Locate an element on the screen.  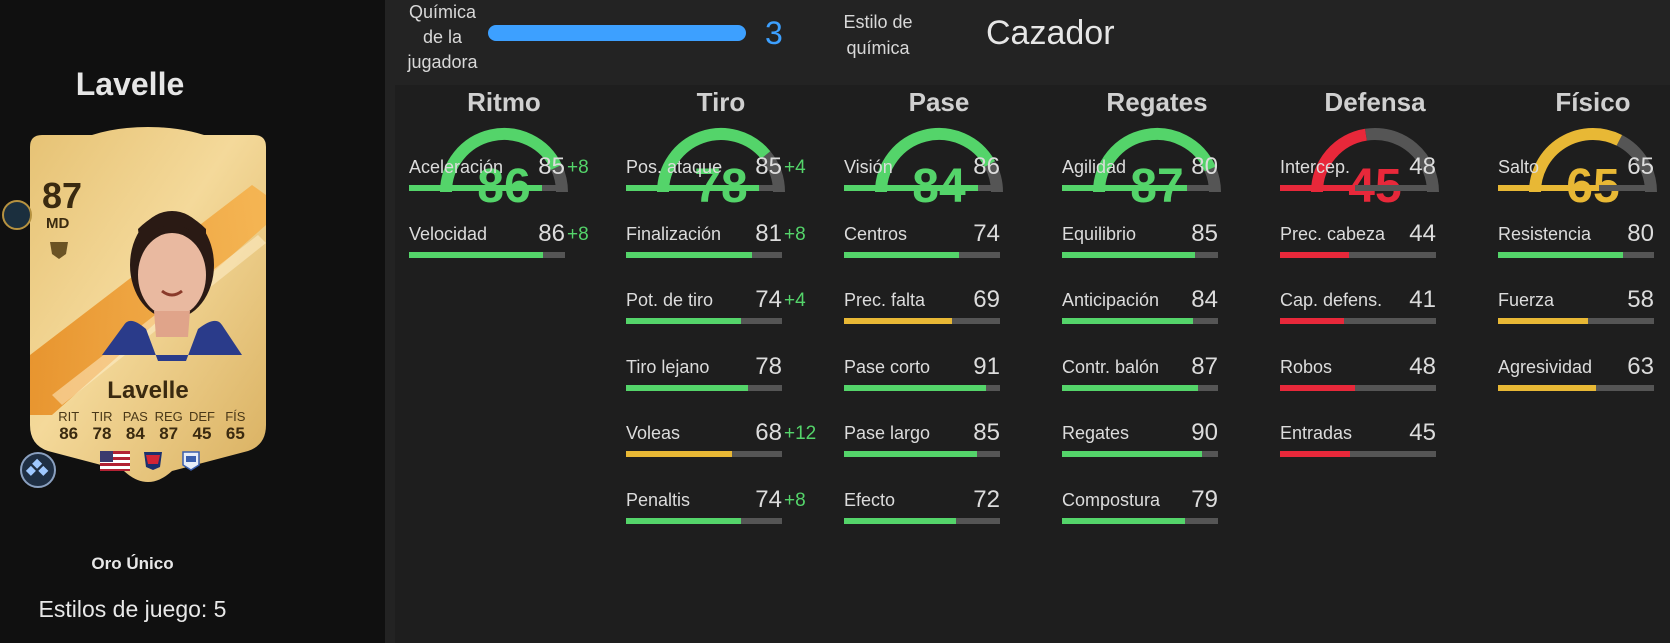
sub-attribute-row: Visión 86 is located at coordinates (929, 180).